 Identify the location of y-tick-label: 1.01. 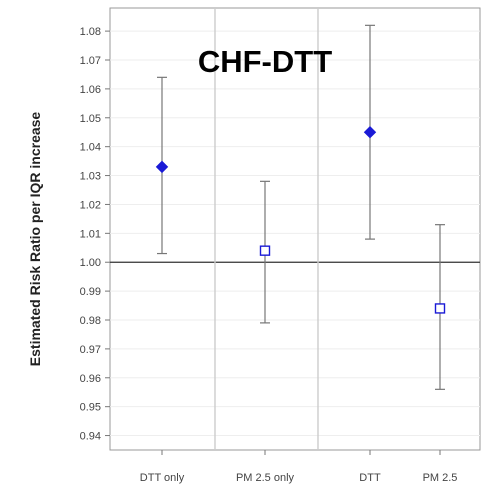
(90, 234).